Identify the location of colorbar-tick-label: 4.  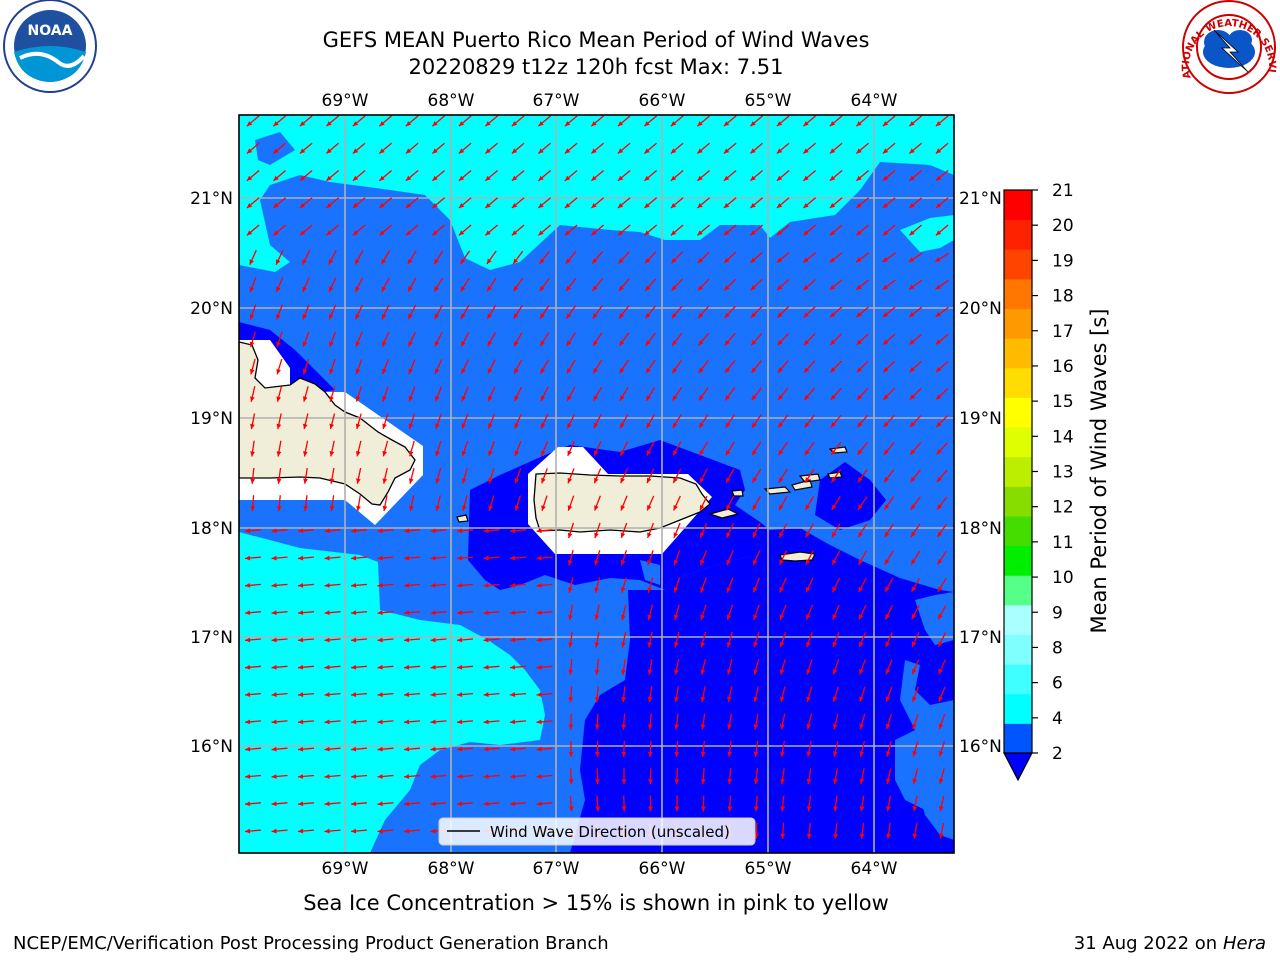
(1057, 719).